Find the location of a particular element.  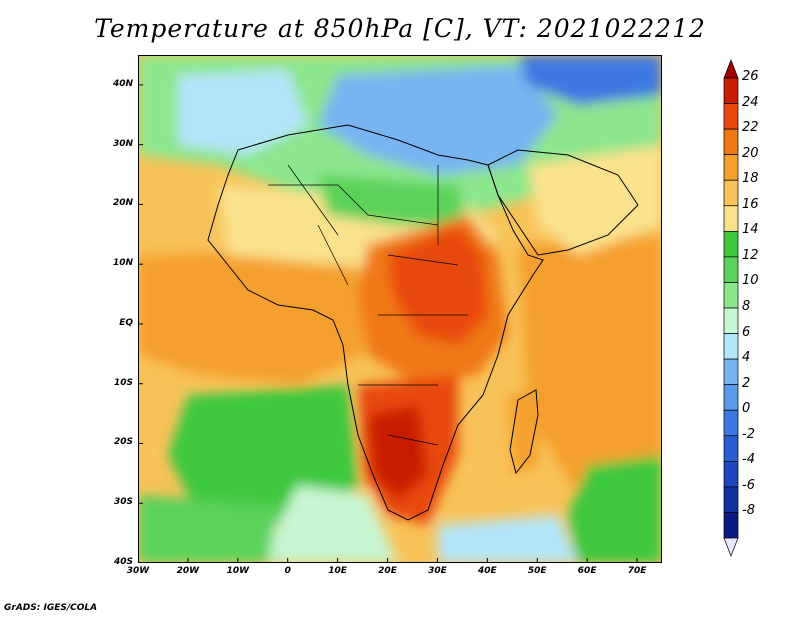

lat-tick-label: 40S is located at coordinates (123, 562).